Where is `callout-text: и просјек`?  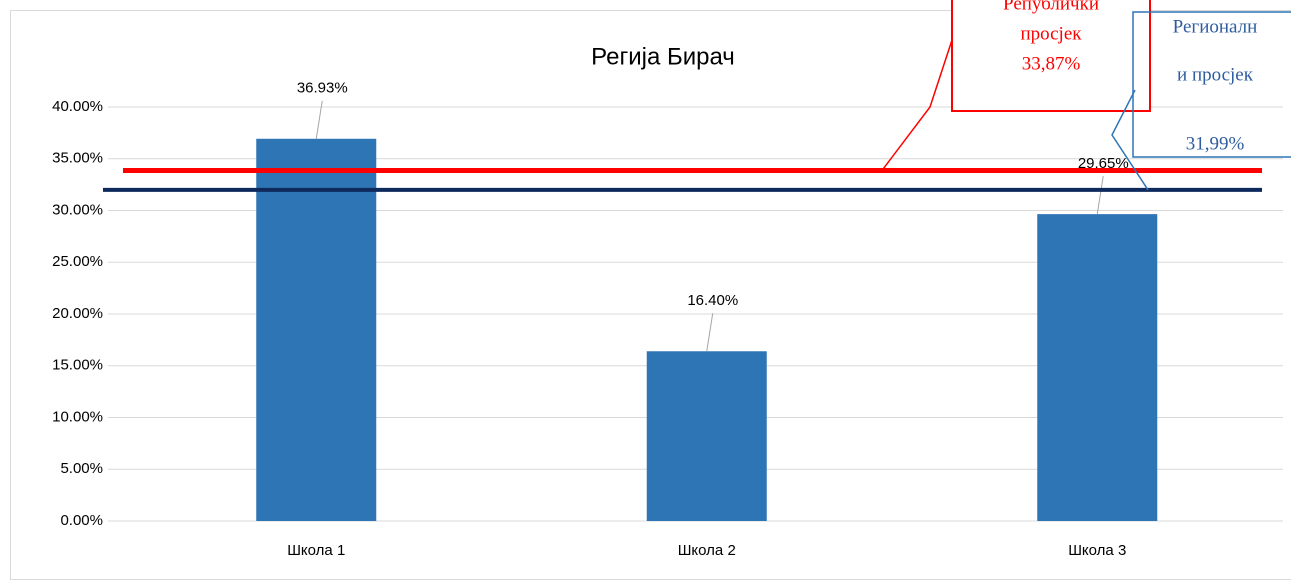 callout-text: и просјек is located at coordinates (1215, 74).